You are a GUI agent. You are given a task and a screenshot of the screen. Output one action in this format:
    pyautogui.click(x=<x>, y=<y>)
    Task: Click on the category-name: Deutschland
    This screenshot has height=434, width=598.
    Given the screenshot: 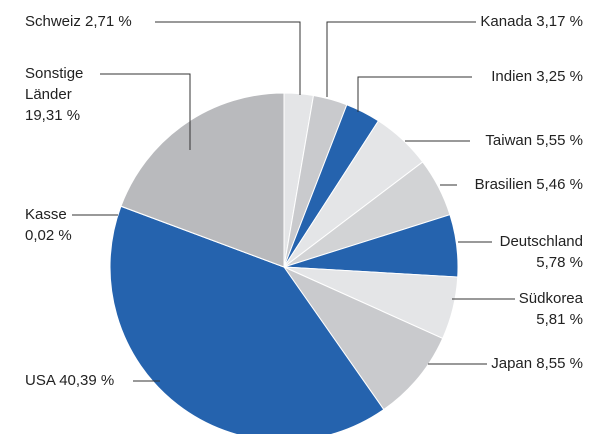 What is the action you would take?
    pyautogui.click(x=541, y=241)
    